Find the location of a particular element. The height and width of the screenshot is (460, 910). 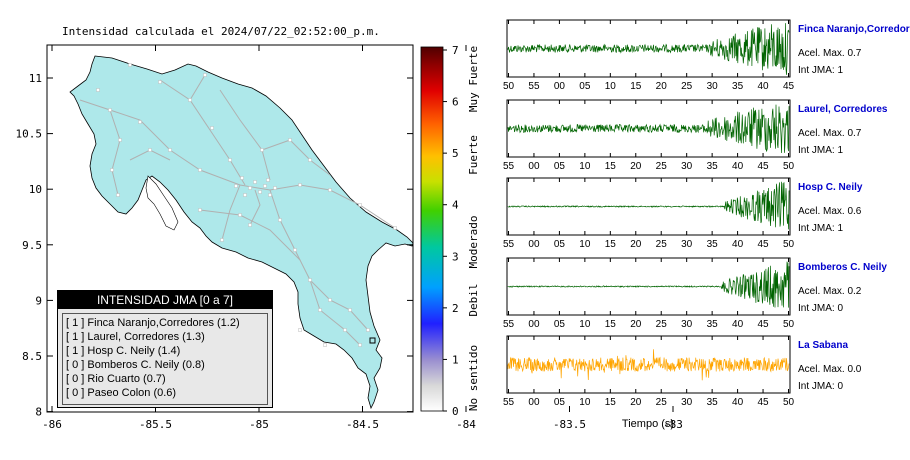

colorbar-labels: Muy Fuerte Fuerte Moderado Debil No sentido is located at coordinates (473, 228).